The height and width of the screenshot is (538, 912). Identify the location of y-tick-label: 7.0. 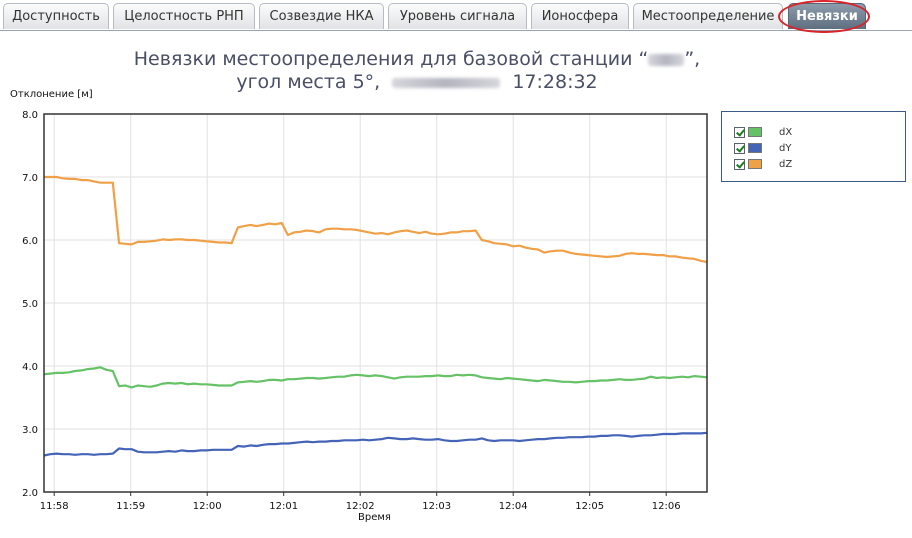
(30, 178).